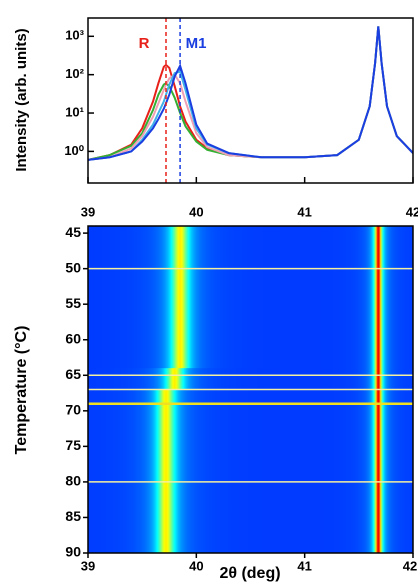 The height and width of the screenshot is (584, 418). I want to click on y-tick-label: 50, so click(73, 267).